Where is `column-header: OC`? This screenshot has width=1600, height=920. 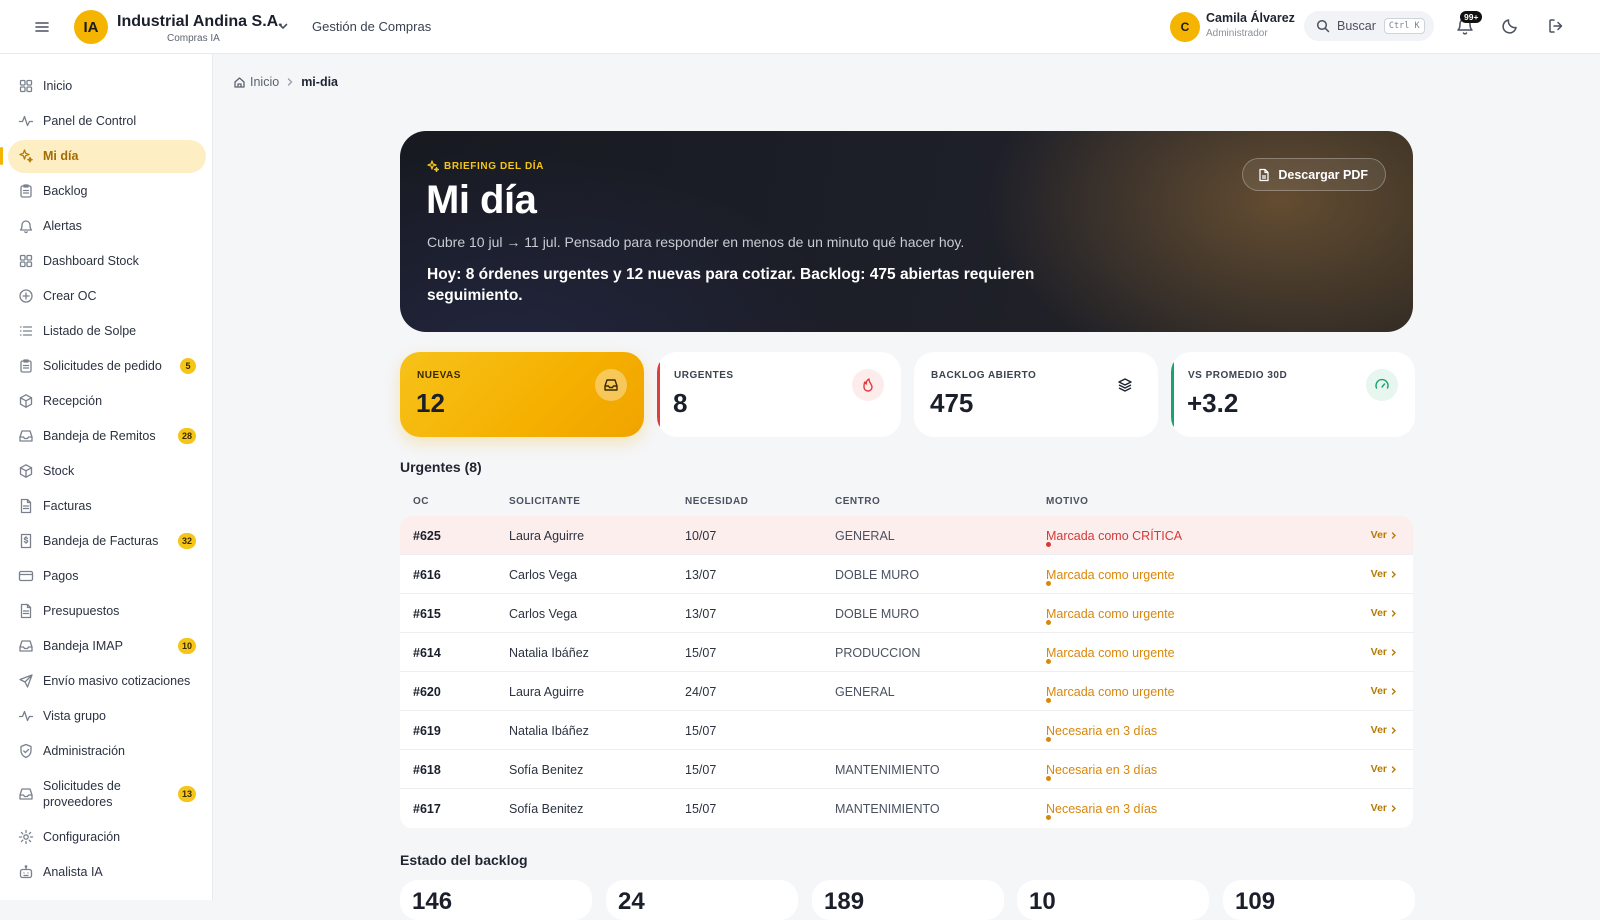
column-header: OC is located at coordinates (421, 501).